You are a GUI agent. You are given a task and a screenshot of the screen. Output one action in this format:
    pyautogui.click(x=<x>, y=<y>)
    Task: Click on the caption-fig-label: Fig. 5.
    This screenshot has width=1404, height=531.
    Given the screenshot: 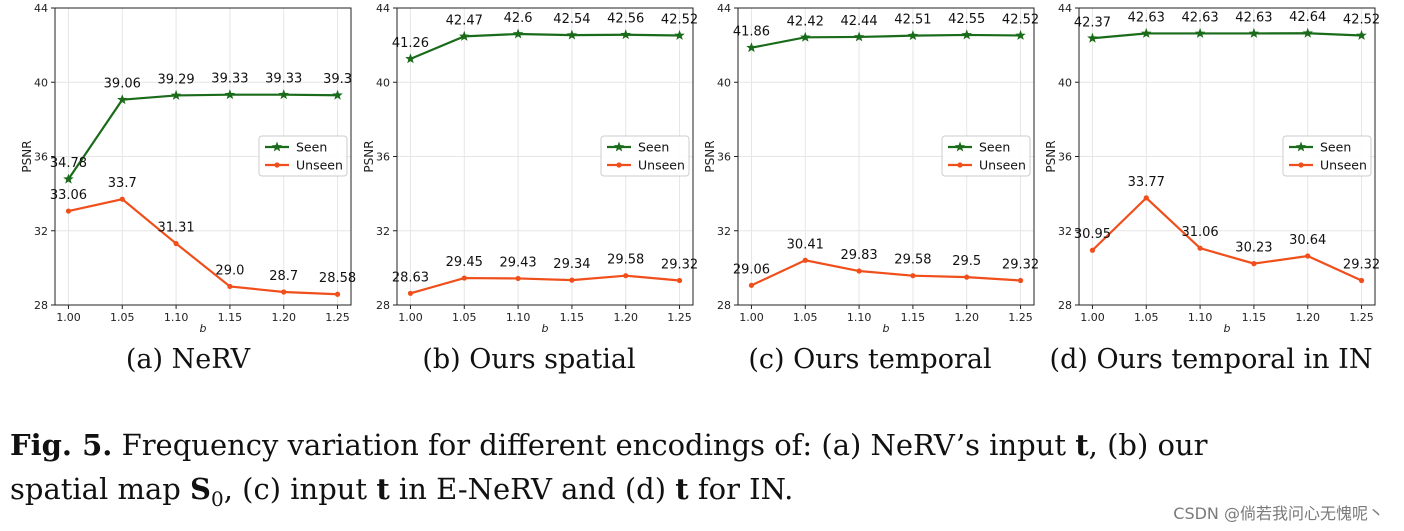 What is the action you would take?
    pyautogui.click(x=61, y=445)
    